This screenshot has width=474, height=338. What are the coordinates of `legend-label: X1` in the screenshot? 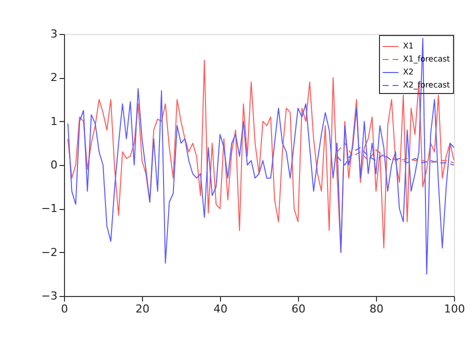 It's located at (408, 46).